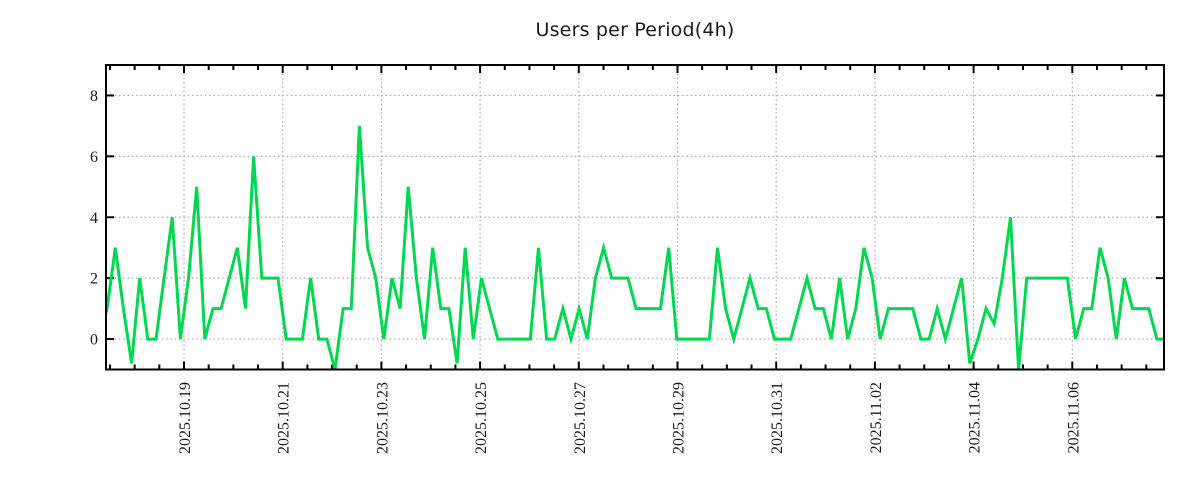 Image resolution: width=1200 pixels, height=500 pixels. What do you see at coordinates (94, 340) in the screenshot?
I see `y-tick-label: 0` at bounding box center [94, 340].